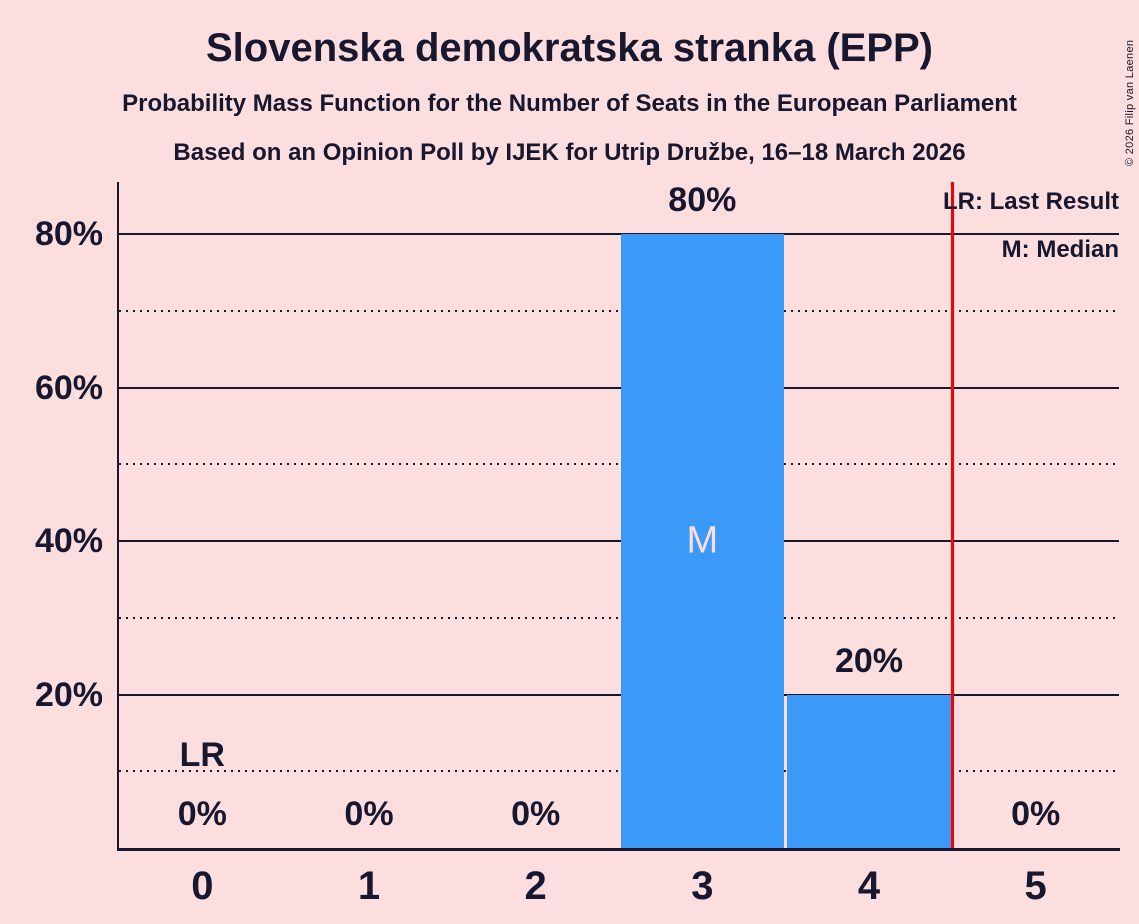 The height and width of the screenshot is (924, 1139). What do you see at coordinates (118, 515) in the screenshot?
I see `y-axis-line` at bounding box center [118, 515].